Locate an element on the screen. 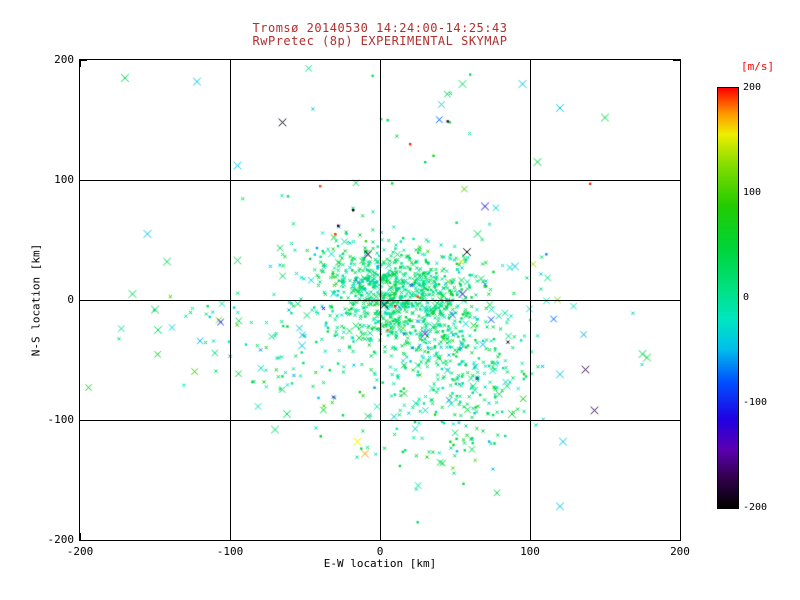 The image size is (800, 600). colorbar-tick-label: 100 is located at coordinates (752, 192).